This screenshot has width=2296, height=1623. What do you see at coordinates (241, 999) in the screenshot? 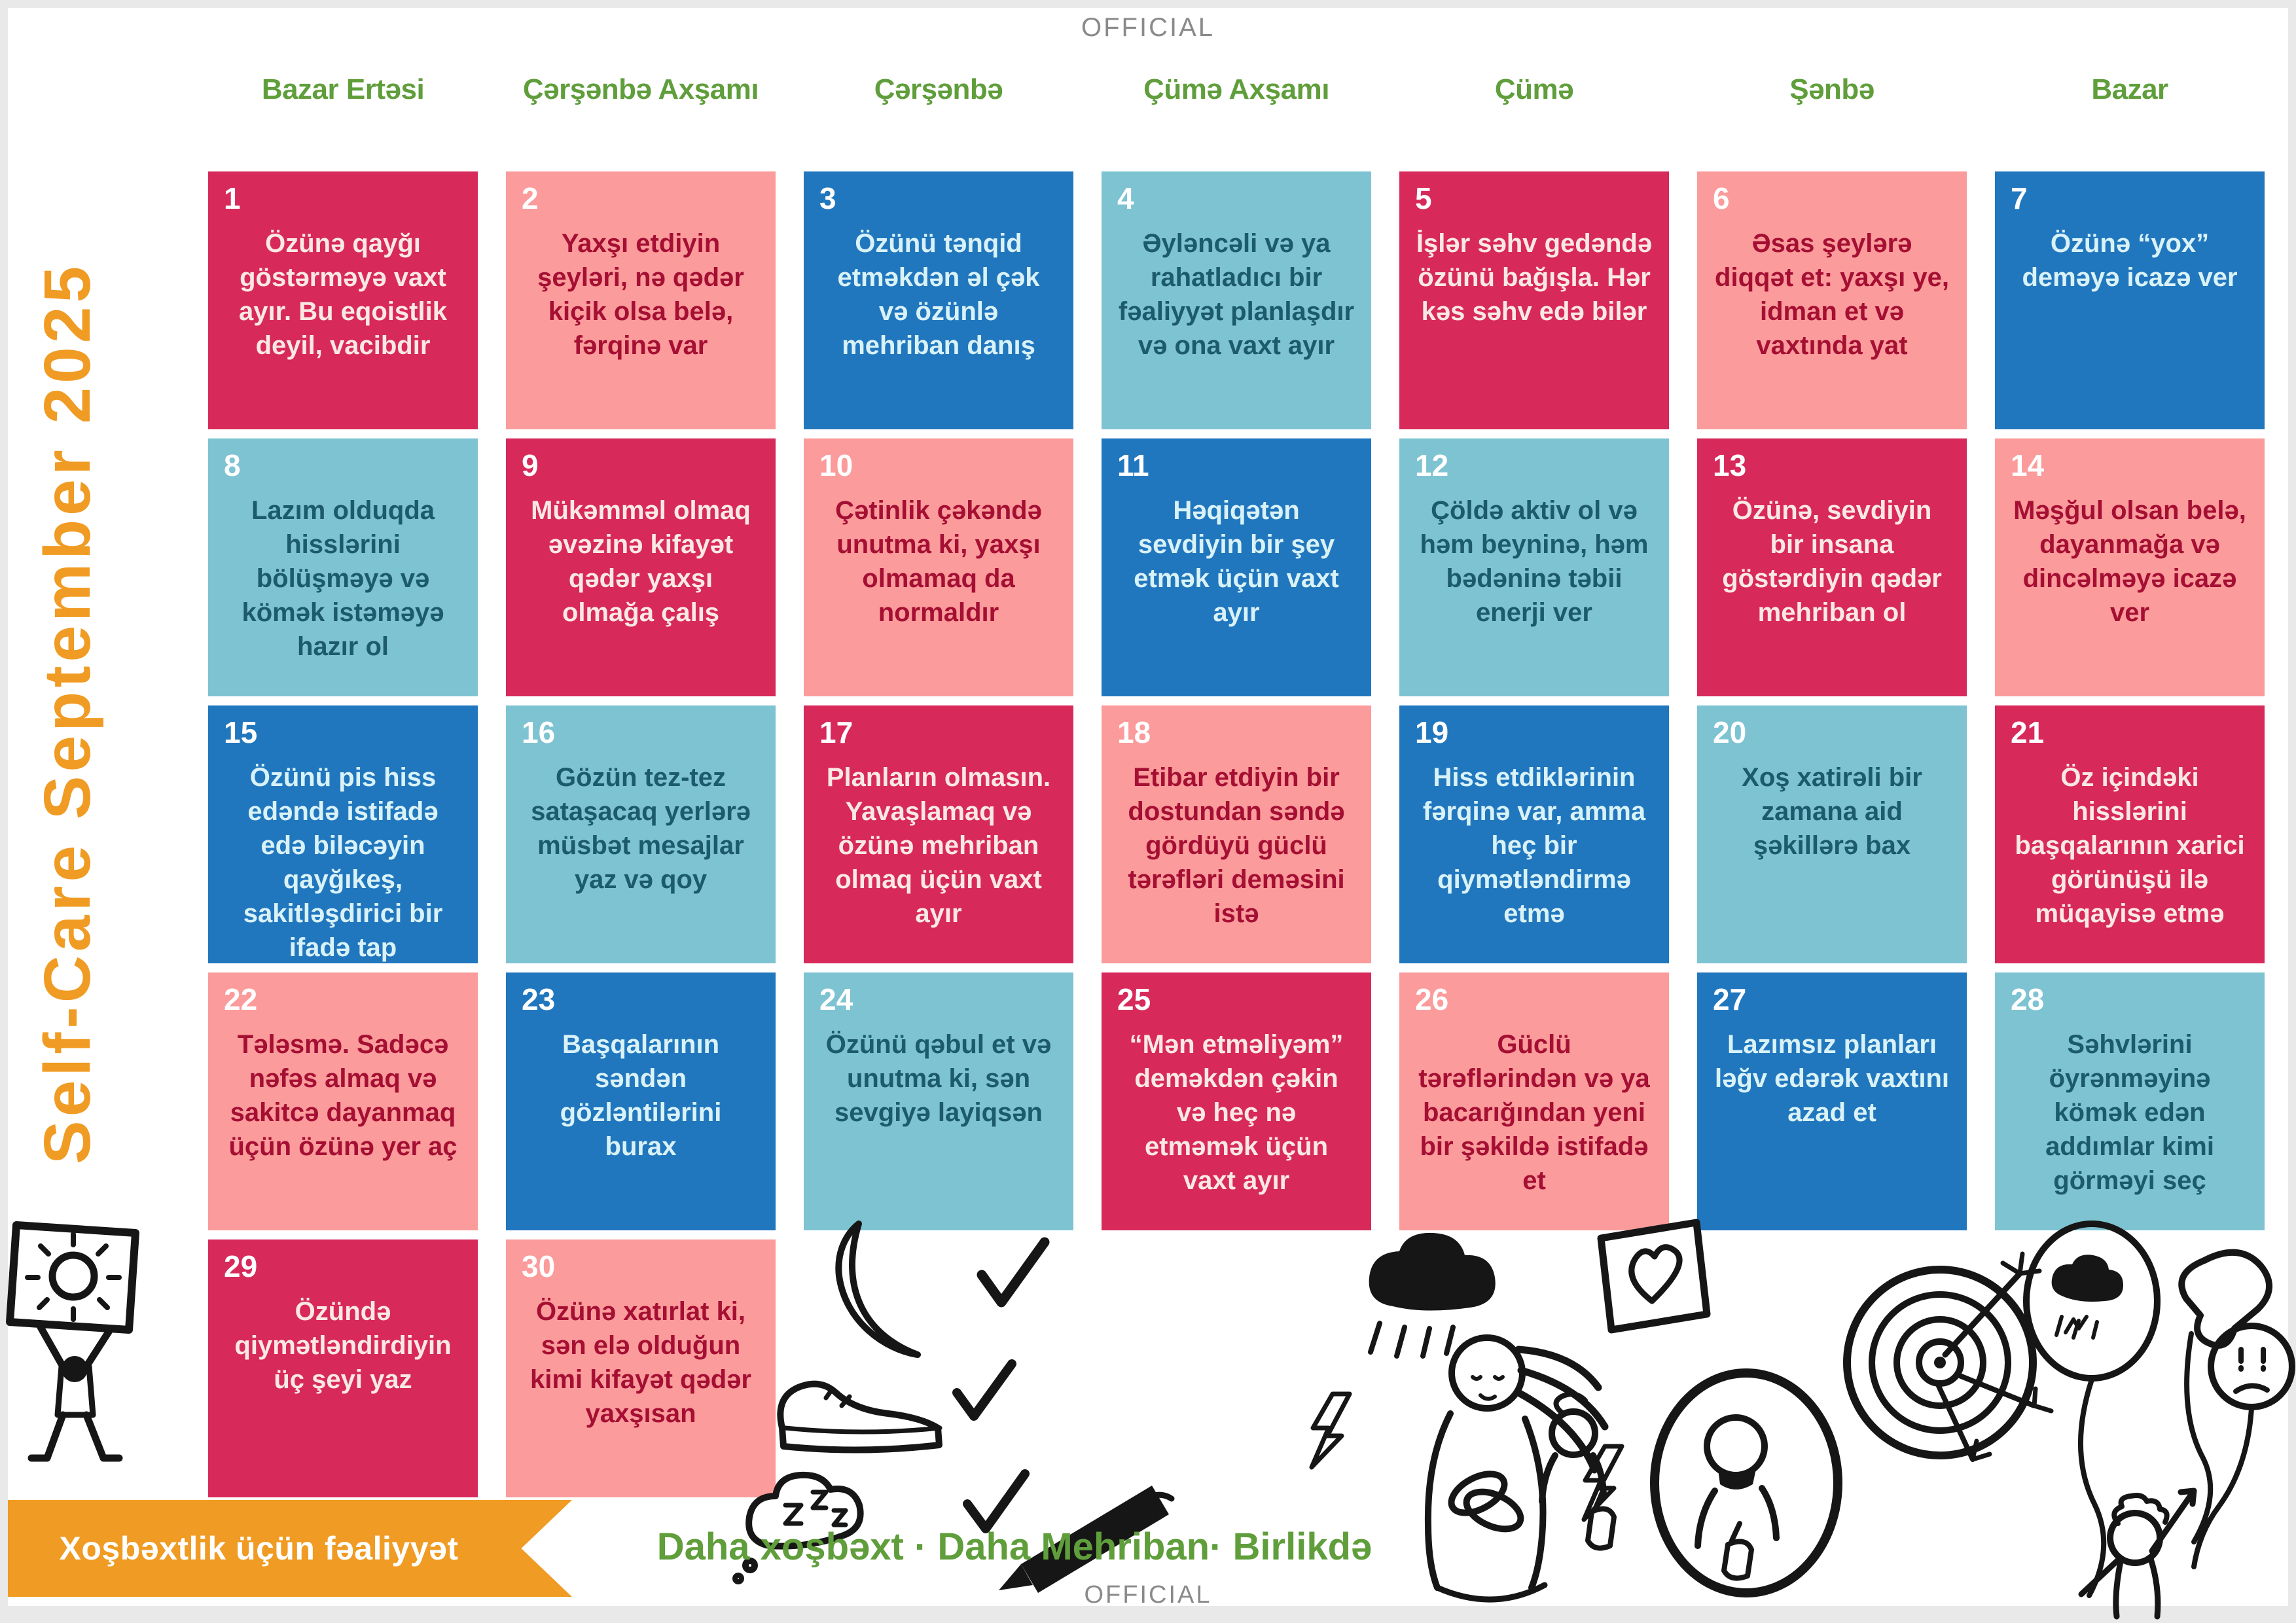
I see `day-number: 22` at bounding box center [241, 999].